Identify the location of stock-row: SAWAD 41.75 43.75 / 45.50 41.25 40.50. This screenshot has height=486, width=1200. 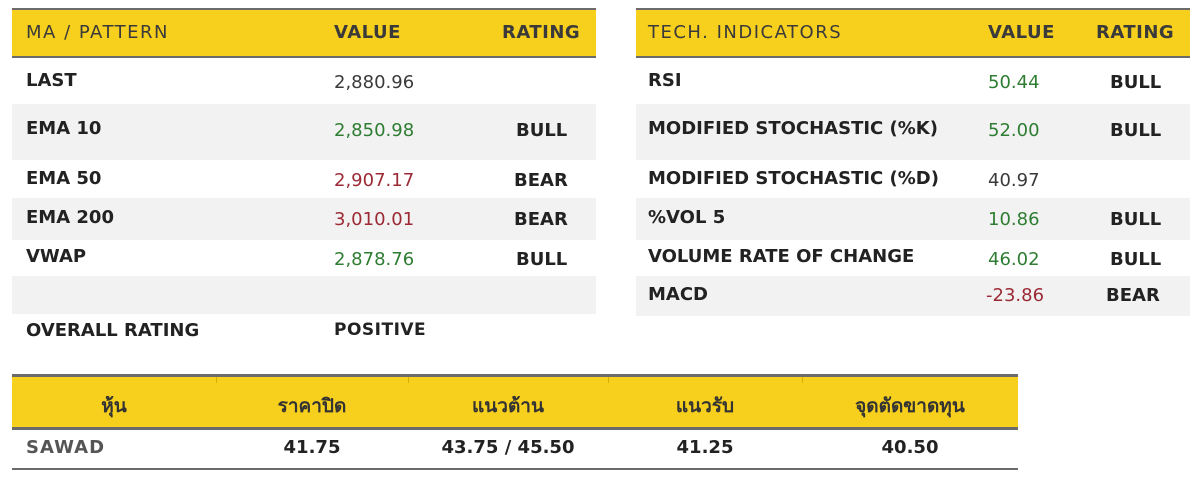
(515, 450).